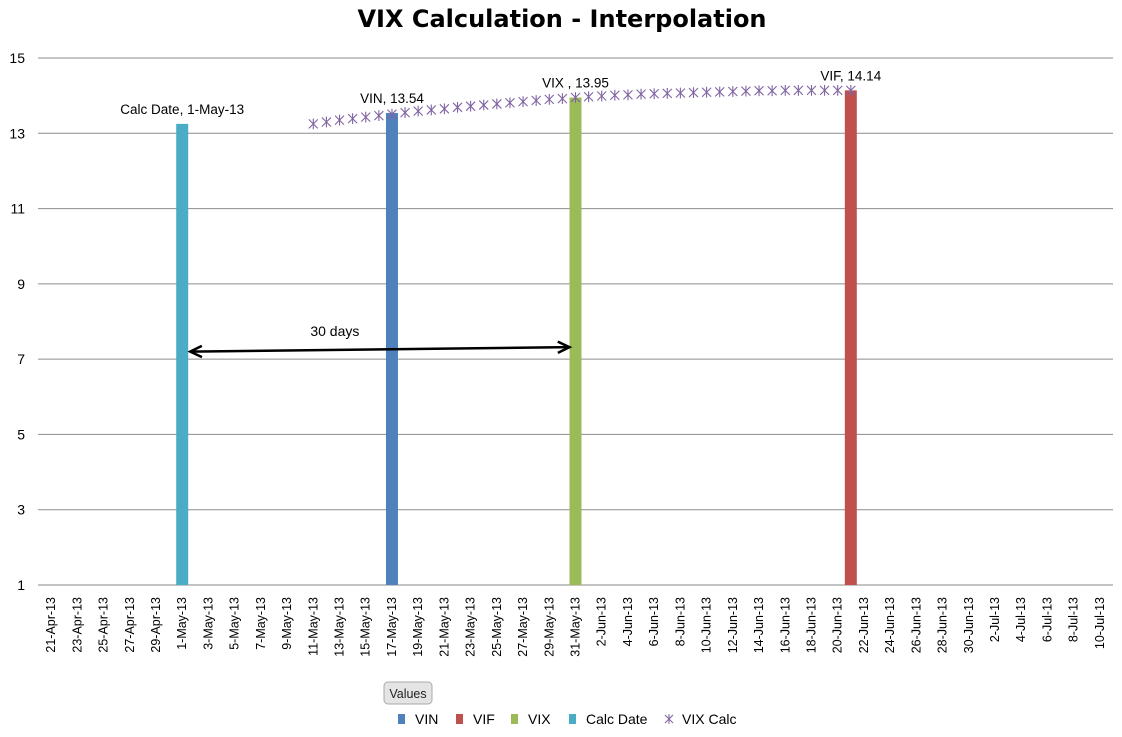 This screenshot has width=1122, height=737. What do you see at coordinates (392, 98) in the screenshot?
I see `data-label-vin: VIN, 13.54` at bounding box center [392, 98].